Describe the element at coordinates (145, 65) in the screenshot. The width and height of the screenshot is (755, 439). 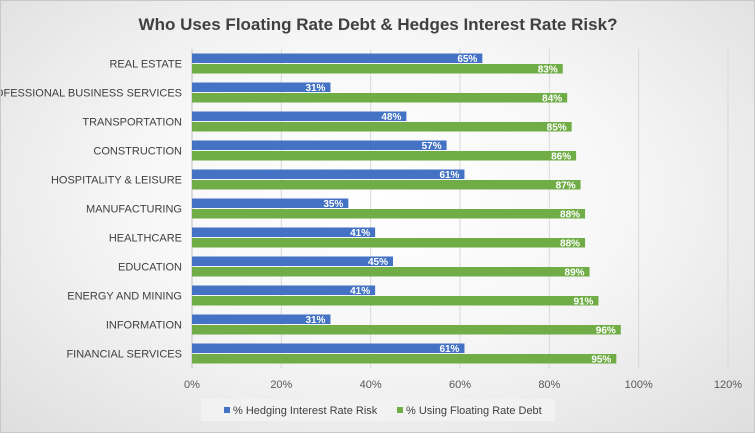
I see `category-label: REAL ESTATE` at that location.